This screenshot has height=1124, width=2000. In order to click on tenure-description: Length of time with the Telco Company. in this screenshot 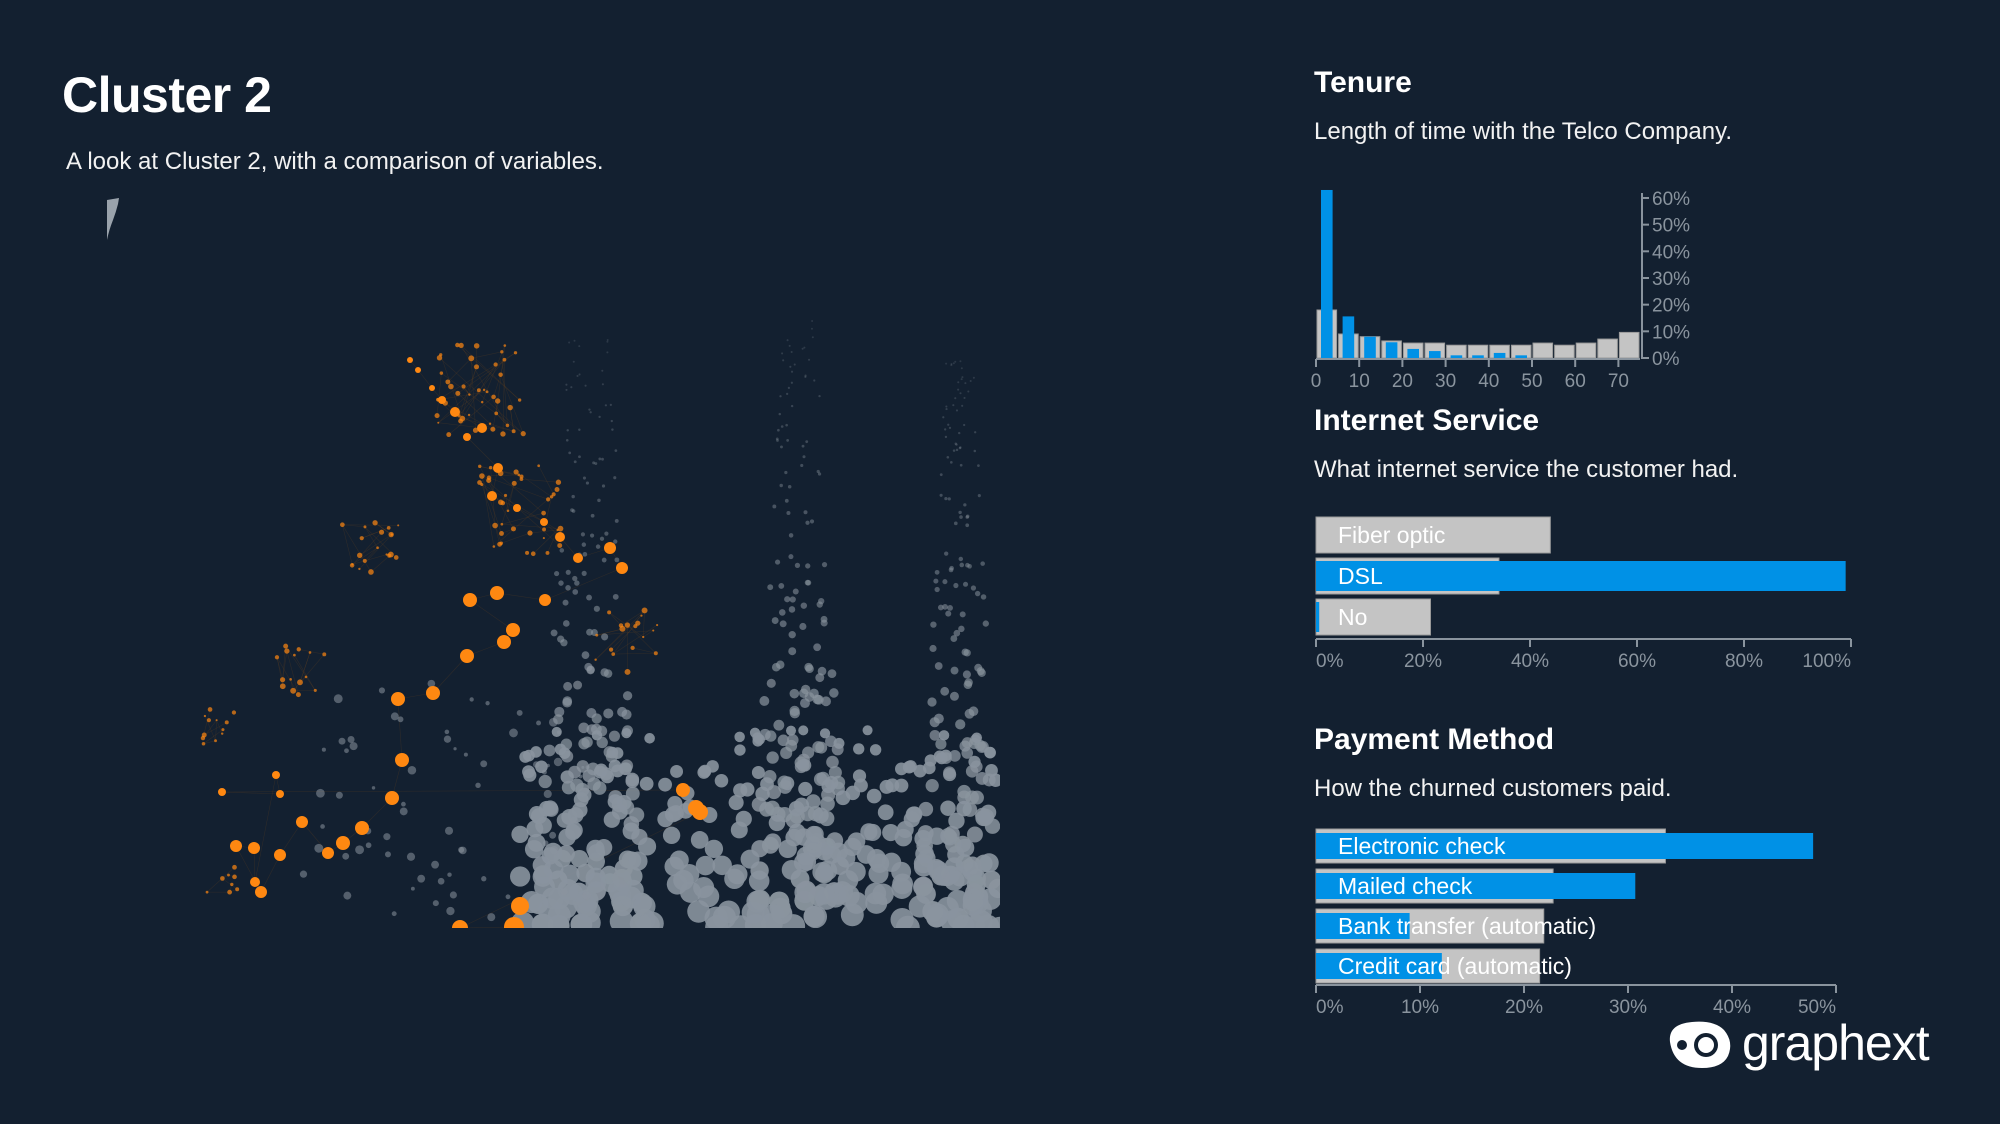, I will do `click(1523, 131)`.